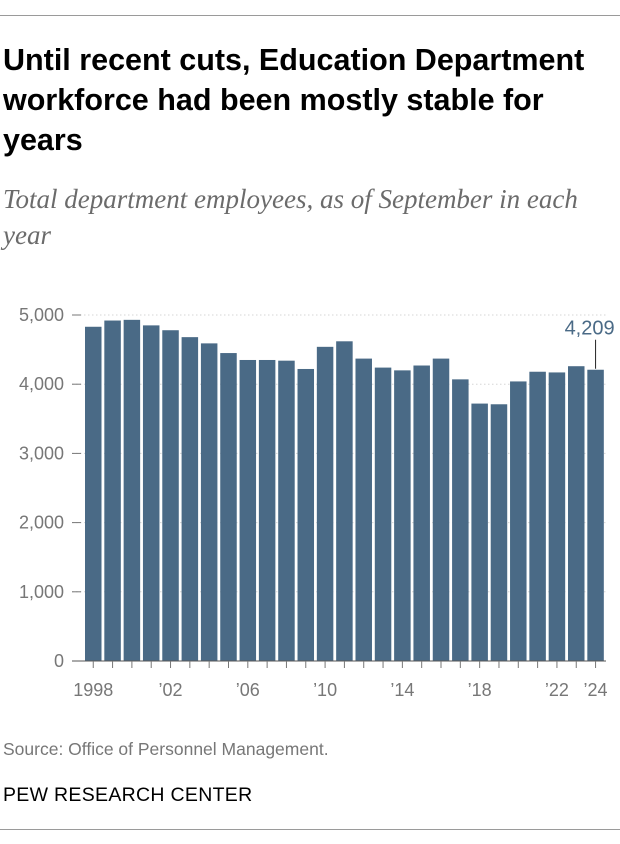  What do you see at coordinates (363, 509) in the screenshot?
I see `bar-2012` at bounding box center [363, 509].